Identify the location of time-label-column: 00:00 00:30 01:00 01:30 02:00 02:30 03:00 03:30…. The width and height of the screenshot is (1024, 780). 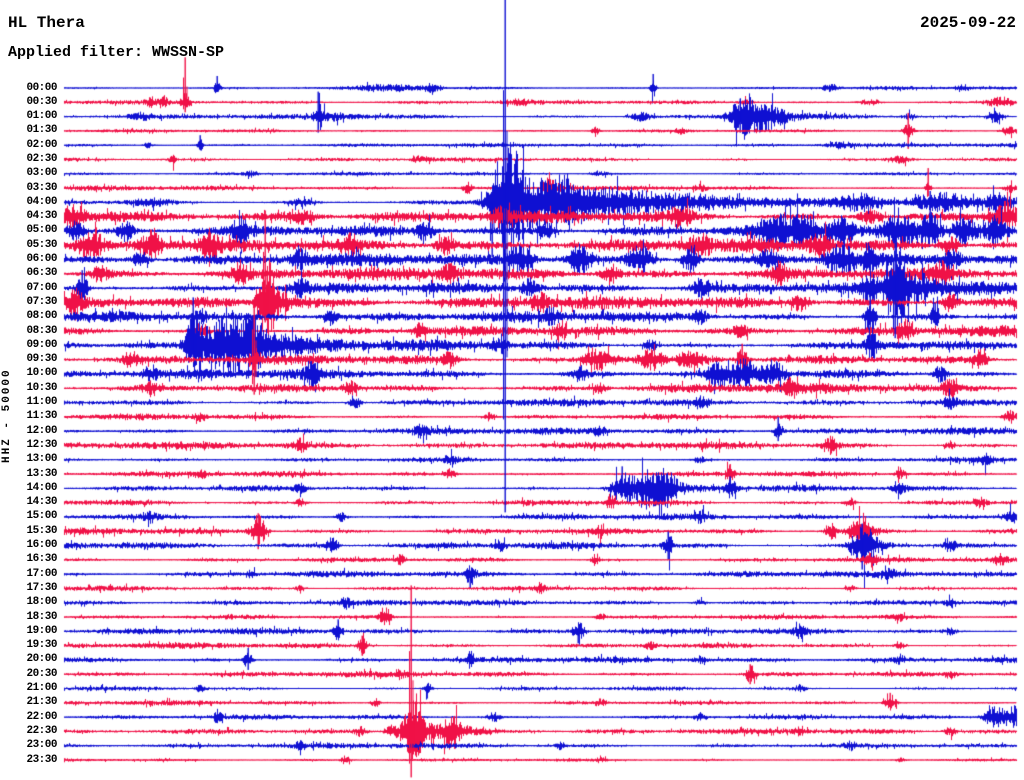
(28, 390).